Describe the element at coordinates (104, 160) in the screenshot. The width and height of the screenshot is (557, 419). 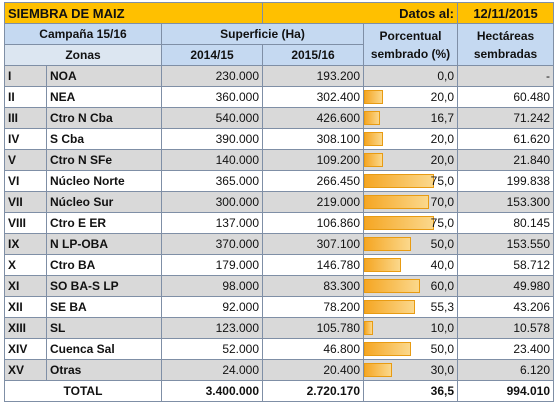
I see `zone-name: Ctro N SFe` at that location.